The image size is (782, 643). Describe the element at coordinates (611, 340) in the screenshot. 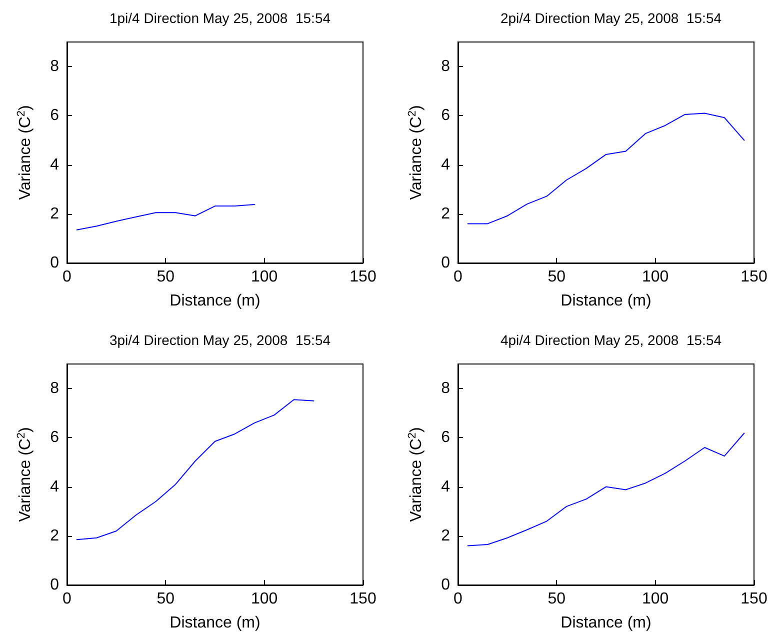

I see `chart-title: 4pi/4 Direction May 25, 2008 15:54` at that location.